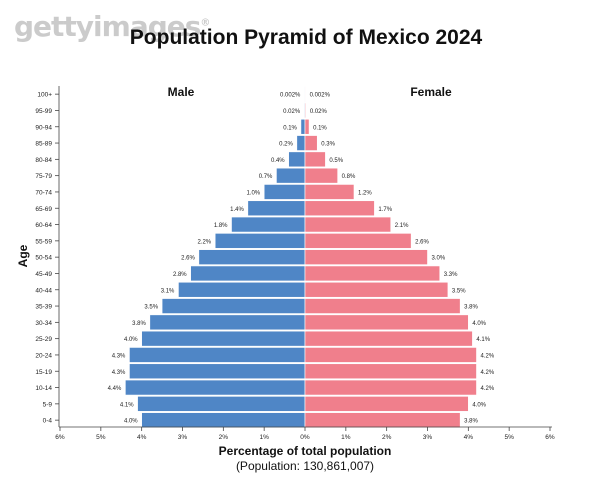 This screenshot has width=612, height=487. I want to click on x-tick-label-1: 5%, so click(101, 437).